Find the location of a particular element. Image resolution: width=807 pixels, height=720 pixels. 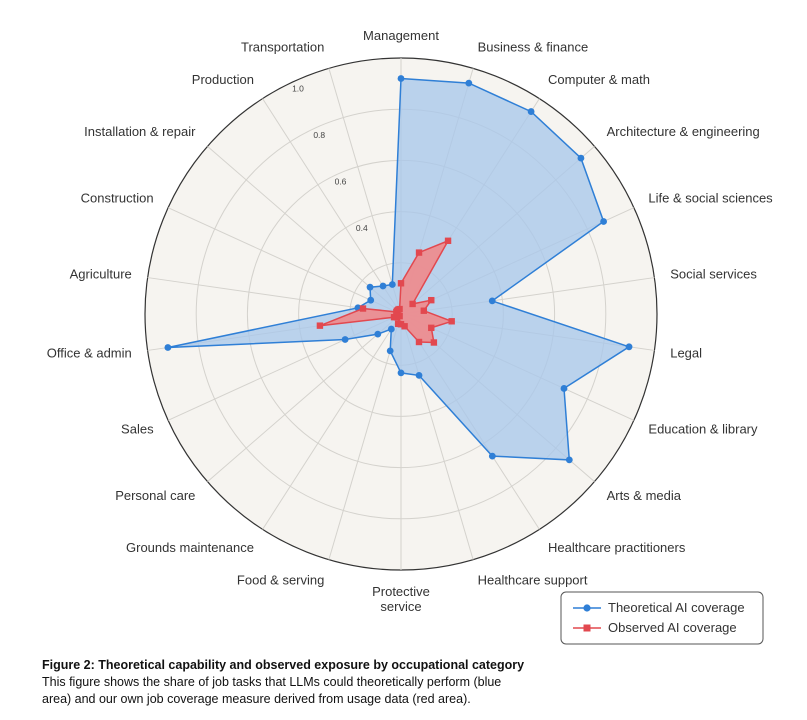

radial-tick-label: 0.4 is located at coordinates (362, 228).